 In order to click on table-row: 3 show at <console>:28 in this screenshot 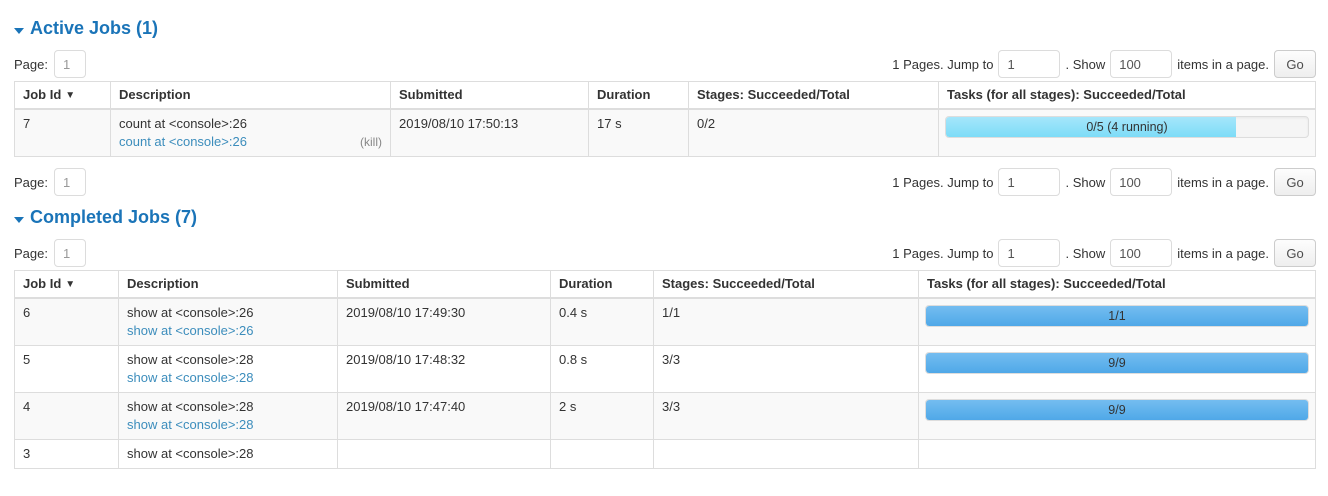, I will do `click(665, 454)`.